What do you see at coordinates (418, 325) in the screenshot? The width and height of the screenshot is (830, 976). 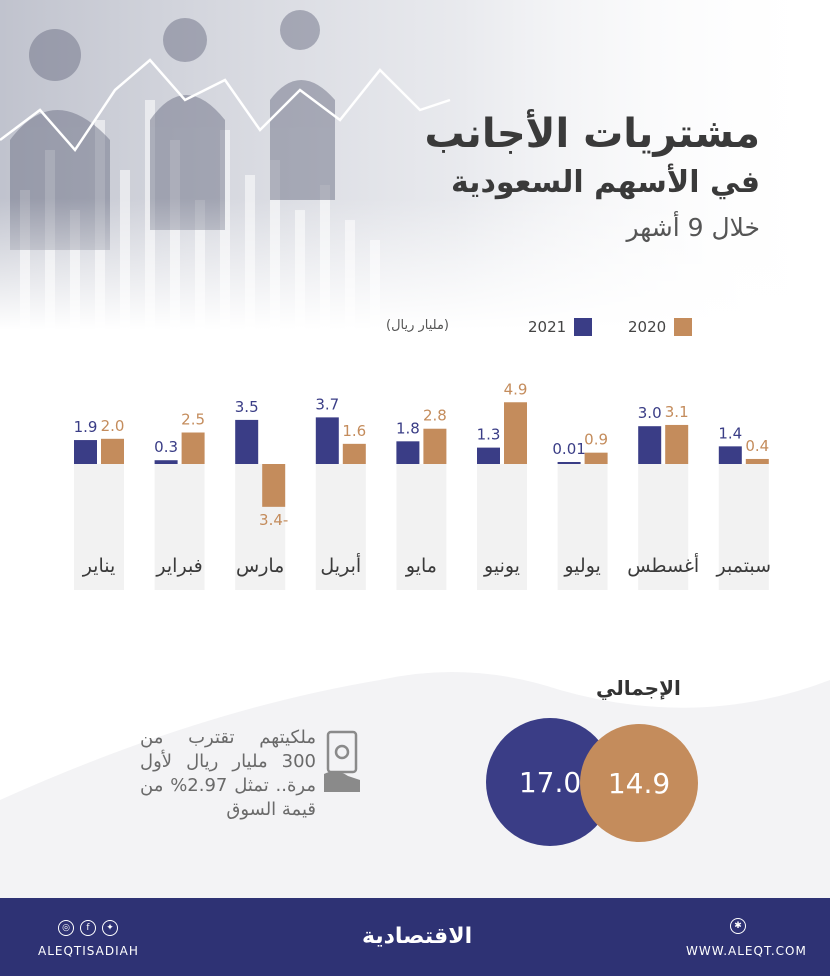 I see `unit-label: (مليار ريال)` at bounding box center [418, 325].